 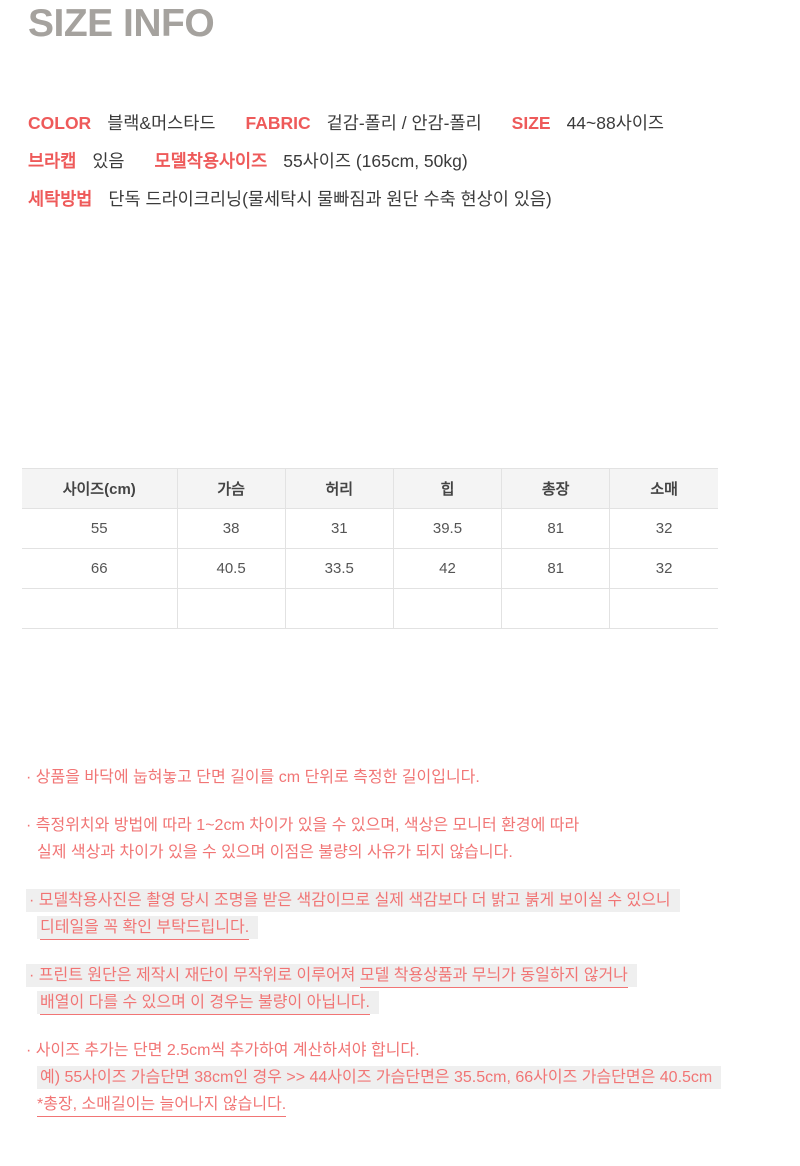 I want to click on note-segment: 실제 색상과 차이가 있을 수 있으며 이점은 불량의 사유가 되지 않습니다., so click(x=275, y=852).